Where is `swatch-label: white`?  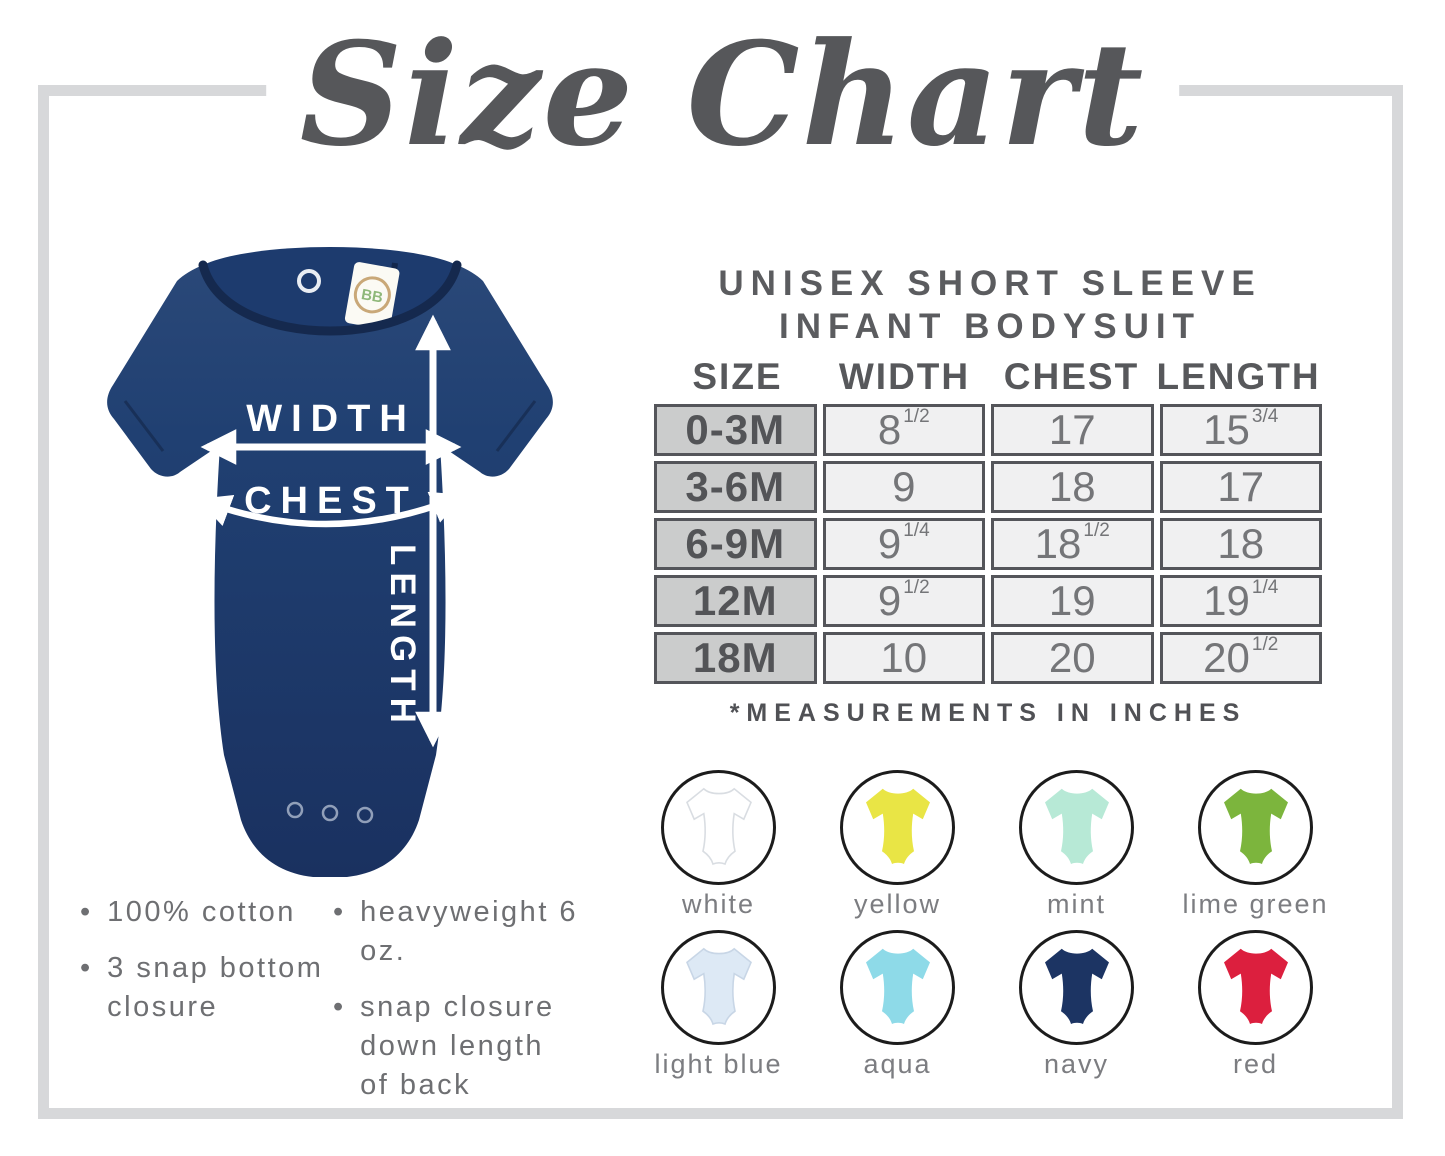 swatch-label: white is located at coordinates (718, 904).